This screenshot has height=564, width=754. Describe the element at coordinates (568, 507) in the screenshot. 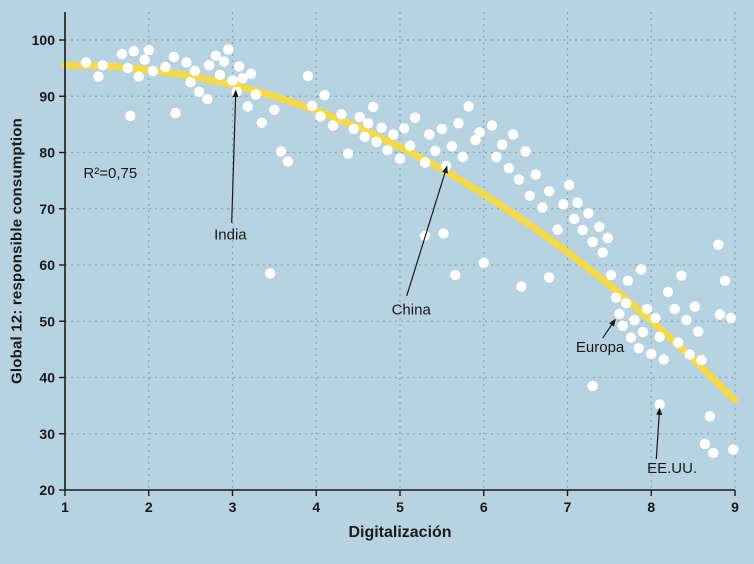

I see `x-tick-label: 7` at that location.